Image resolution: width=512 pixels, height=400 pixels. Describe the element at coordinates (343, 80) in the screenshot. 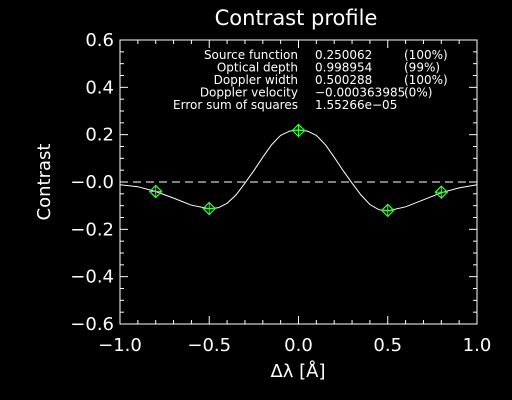

I see `fit-parameter-value: 0.500288` at that location.